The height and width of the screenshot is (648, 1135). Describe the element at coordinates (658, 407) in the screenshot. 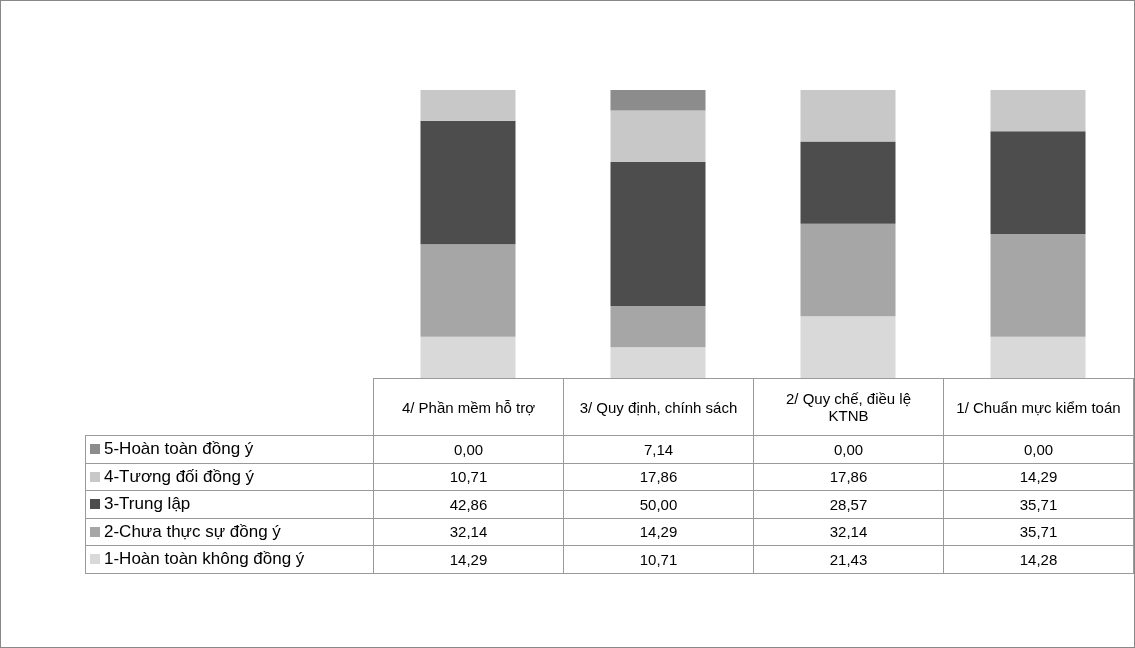

I see `x-tick-label: 3/ Quy định, chính sách` at that location.